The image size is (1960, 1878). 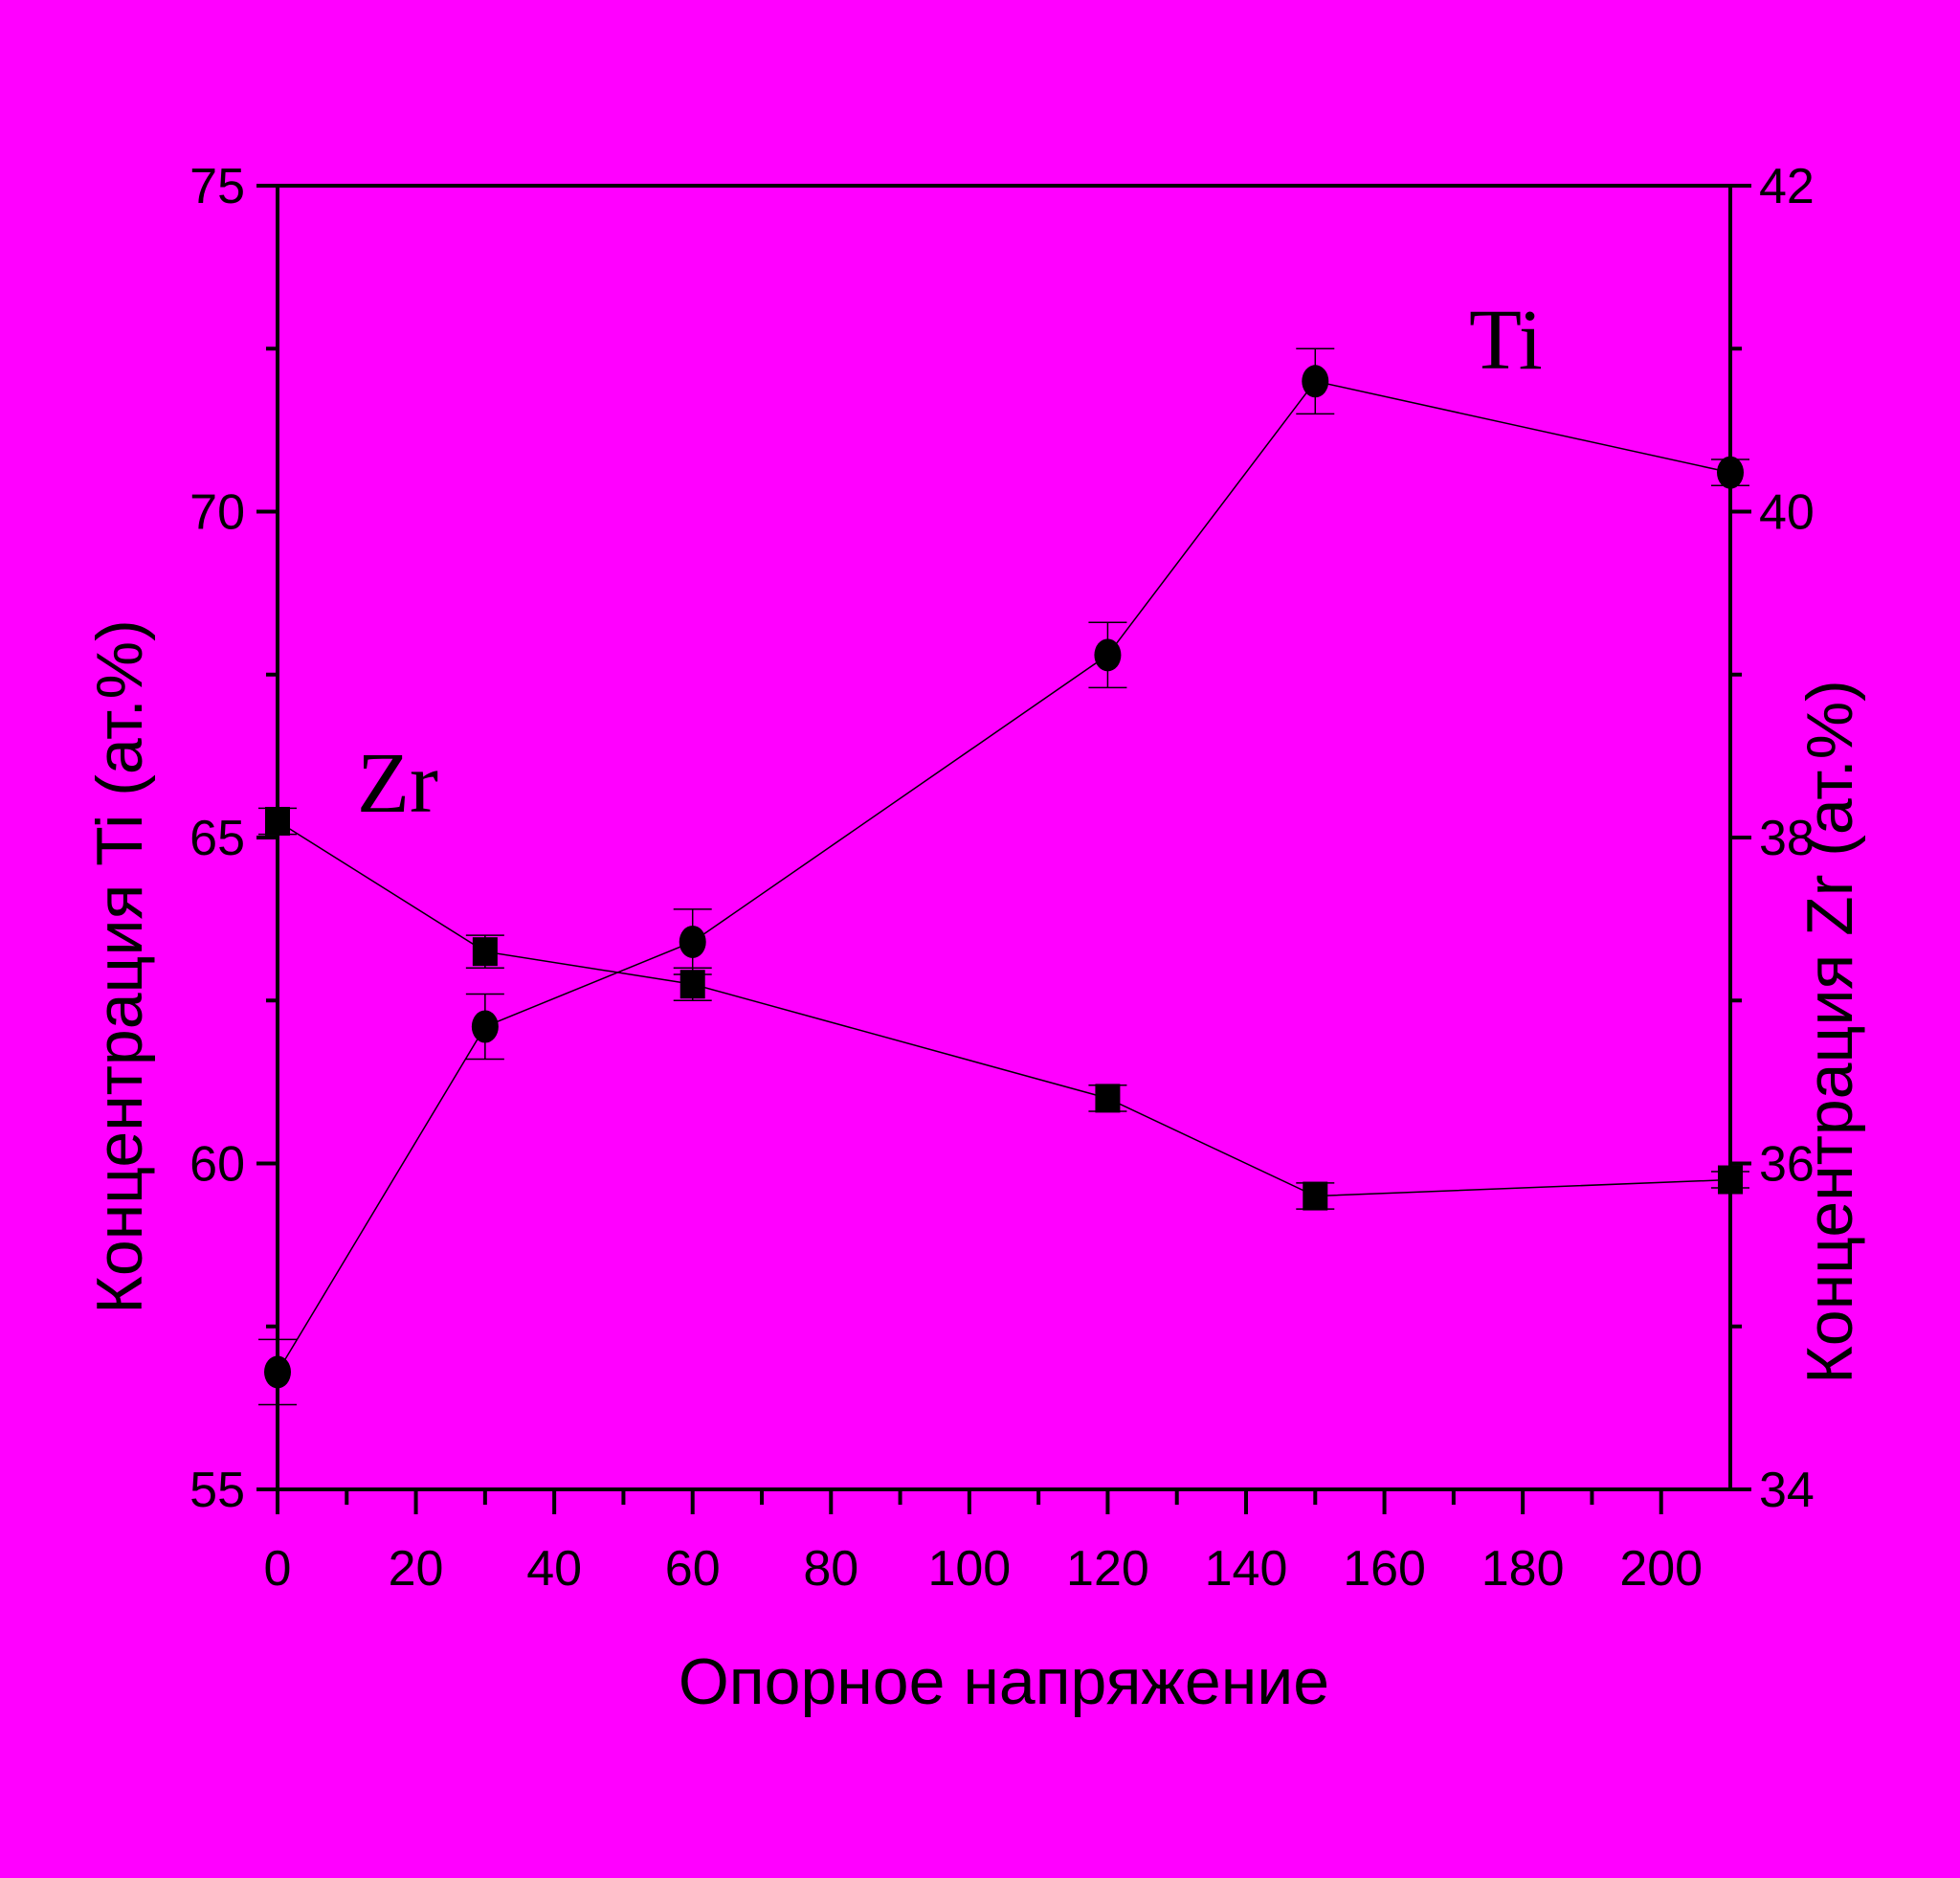 What do you see at coordinates (398, 783) in the screenshot?
I see `series-label-zr: Zr` at bounding box center [398, 783].